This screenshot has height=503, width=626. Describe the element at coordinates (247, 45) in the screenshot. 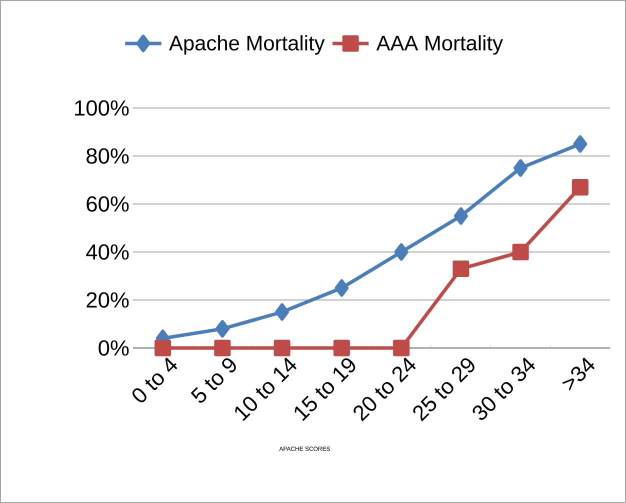

I see `legend-label: Apache Mortality` at that location.